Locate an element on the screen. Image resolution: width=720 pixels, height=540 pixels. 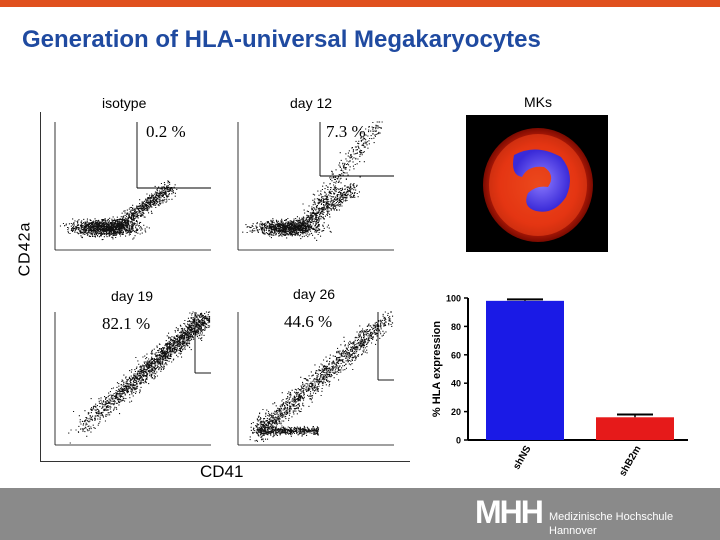
bar-chart-ytick-label: 0 is located at coordinates (458, 441).